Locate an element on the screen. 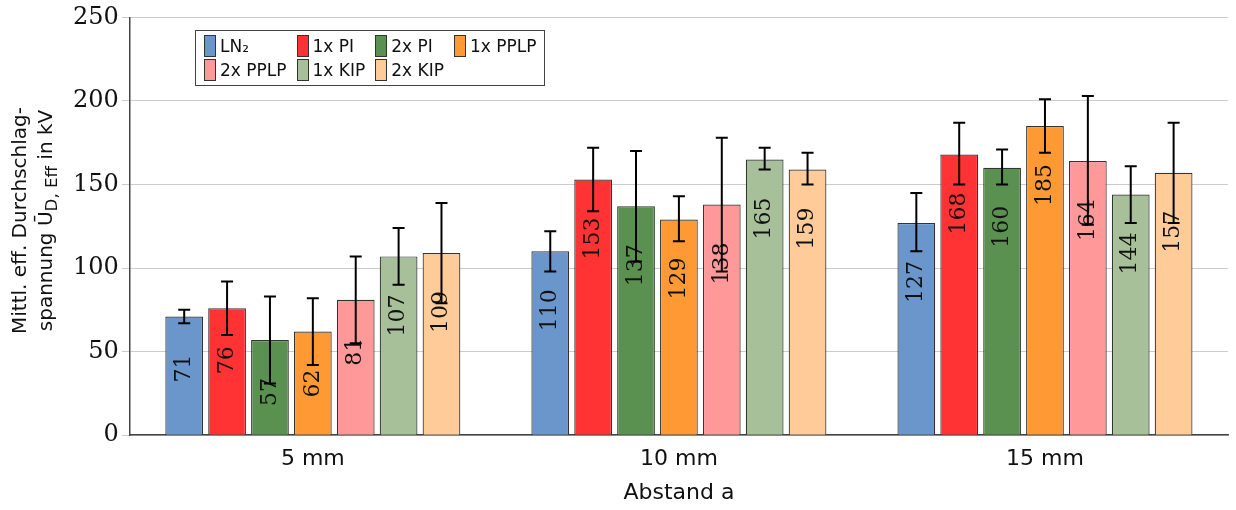 This screenshot has width=1236, height=510. data-label: 71 is located at coordinates (182, 368).